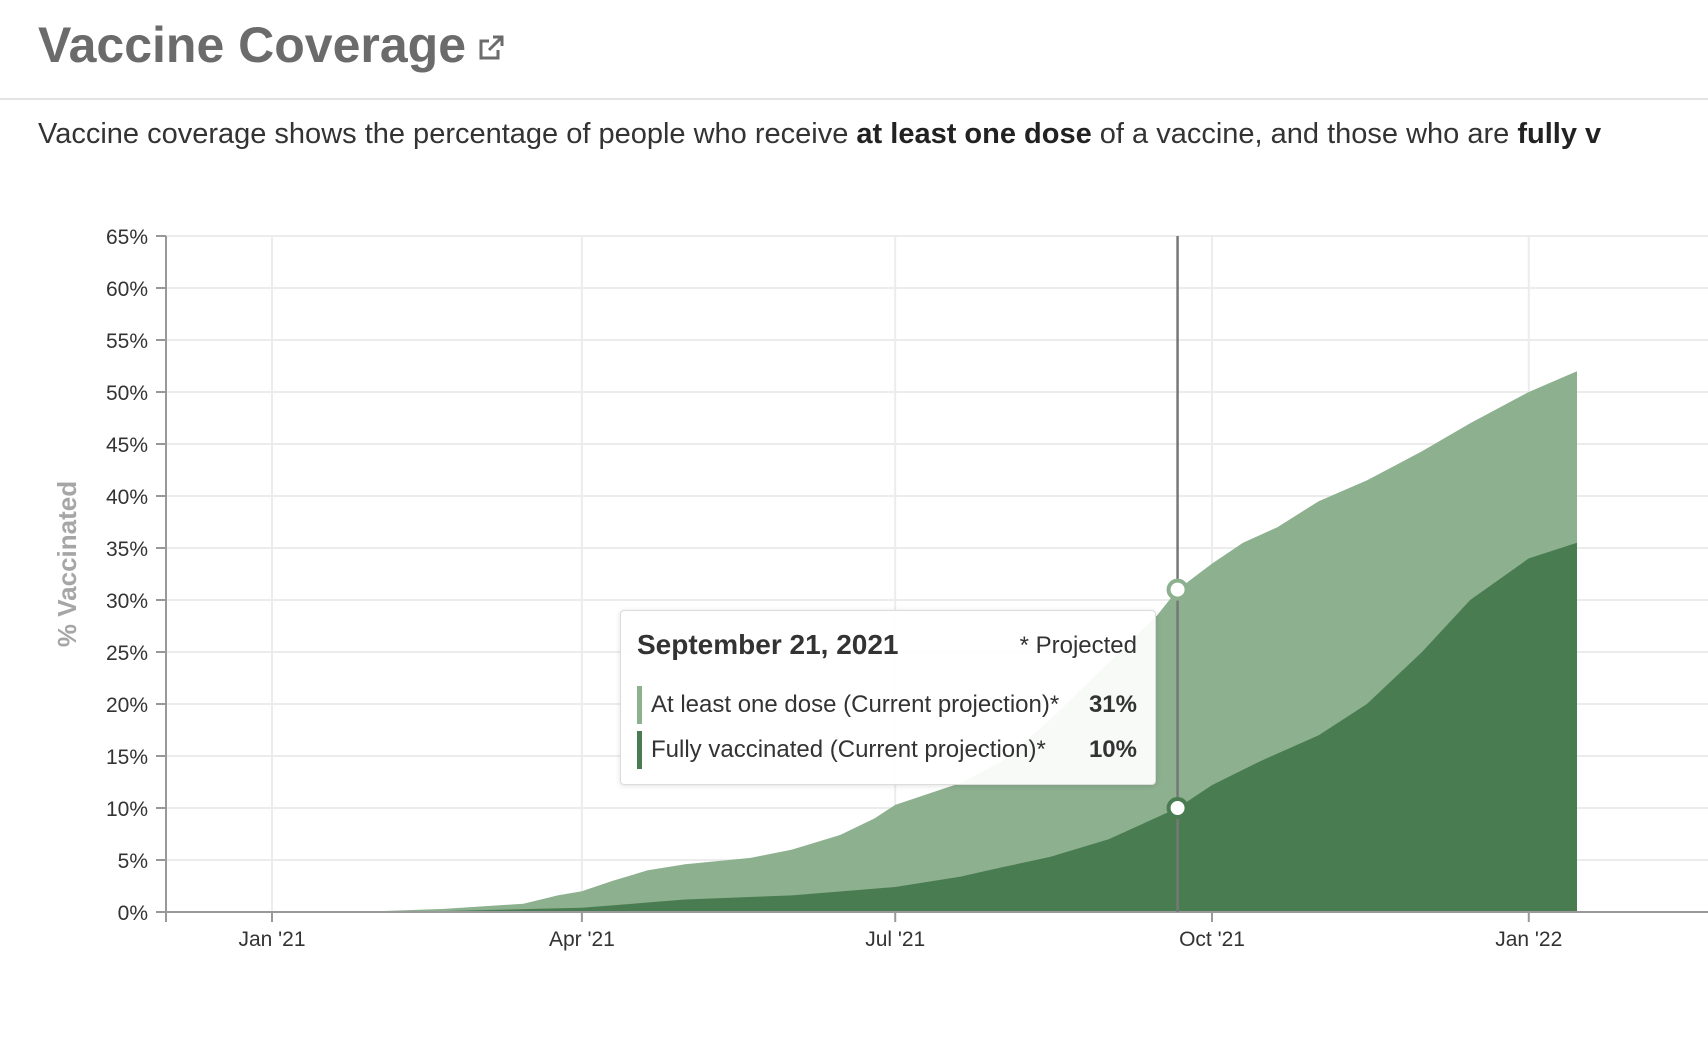  What do you see at coordinates (974, 134) in the screenshot?
I see `description-bold-one-dose: at least one dose` at bounding box center [974, 134].